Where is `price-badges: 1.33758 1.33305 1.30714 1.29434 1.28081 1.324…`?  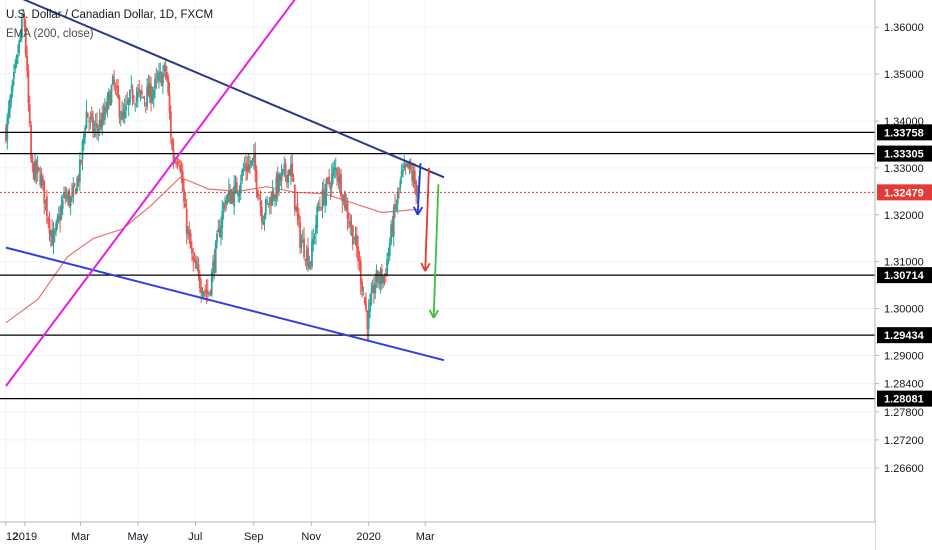 price-badges: 1.33758 1.33305 1.30714 1.29434 1.28081 1.324… is located at coordinates (904, 265).